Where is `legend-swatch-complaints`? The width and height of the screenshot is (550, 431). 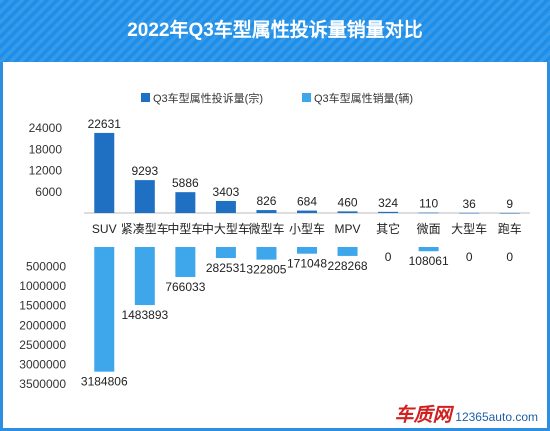
legend-swatch-complaints is located at coordinates (145, 97).